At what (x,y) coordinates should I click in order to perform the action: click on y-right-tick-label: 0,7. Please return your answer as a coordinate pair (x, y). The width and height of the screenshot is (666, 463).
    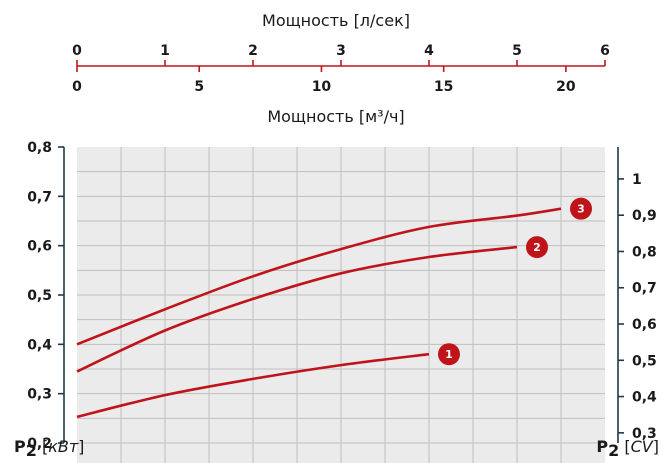
    Looking at the image, I should click on (644, 289).